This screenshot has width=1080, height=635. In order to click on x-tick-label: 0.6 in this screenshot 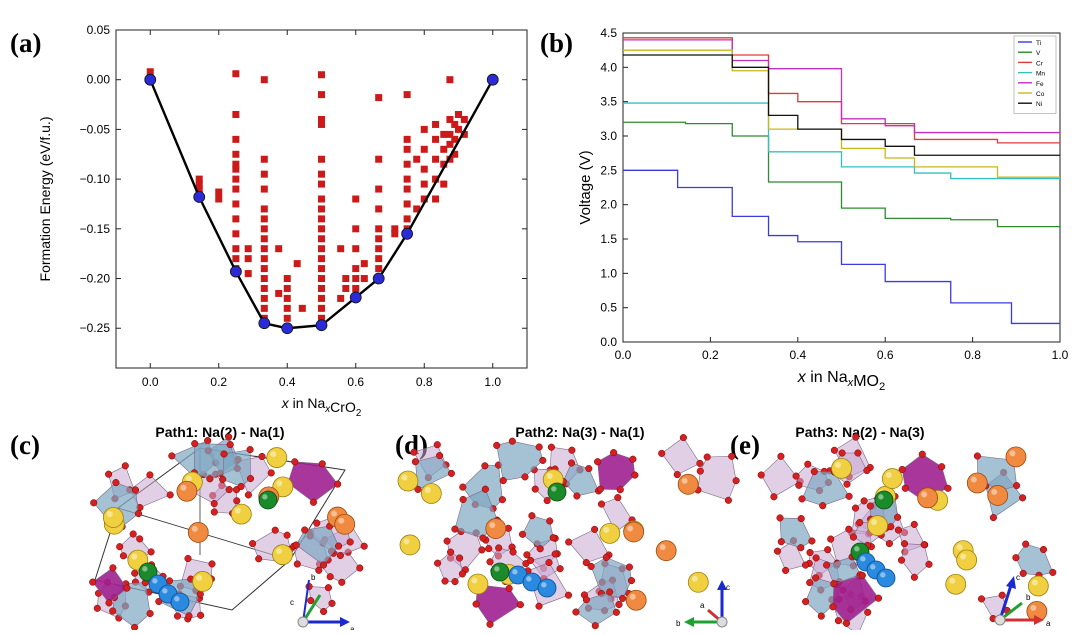, I will do `click(355, 382)`.